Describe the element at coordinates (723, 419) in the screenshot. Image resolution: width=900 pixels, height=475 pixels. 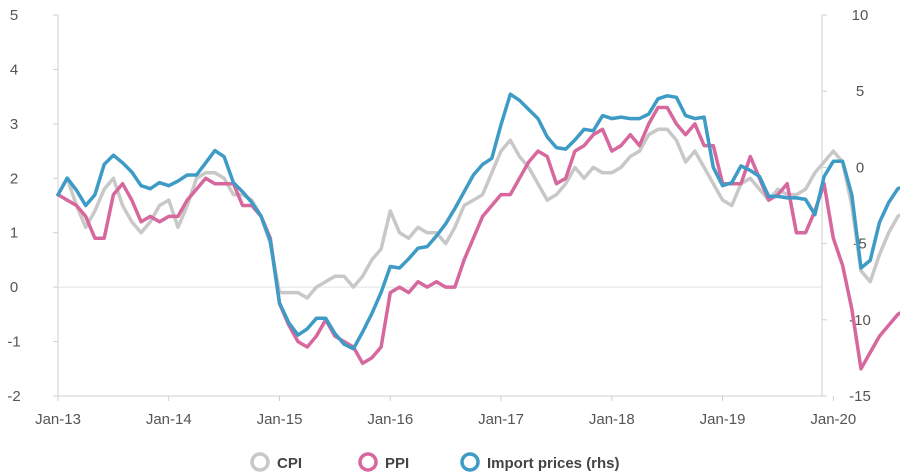
I see `x-tick-label: Jan-19` at that location.